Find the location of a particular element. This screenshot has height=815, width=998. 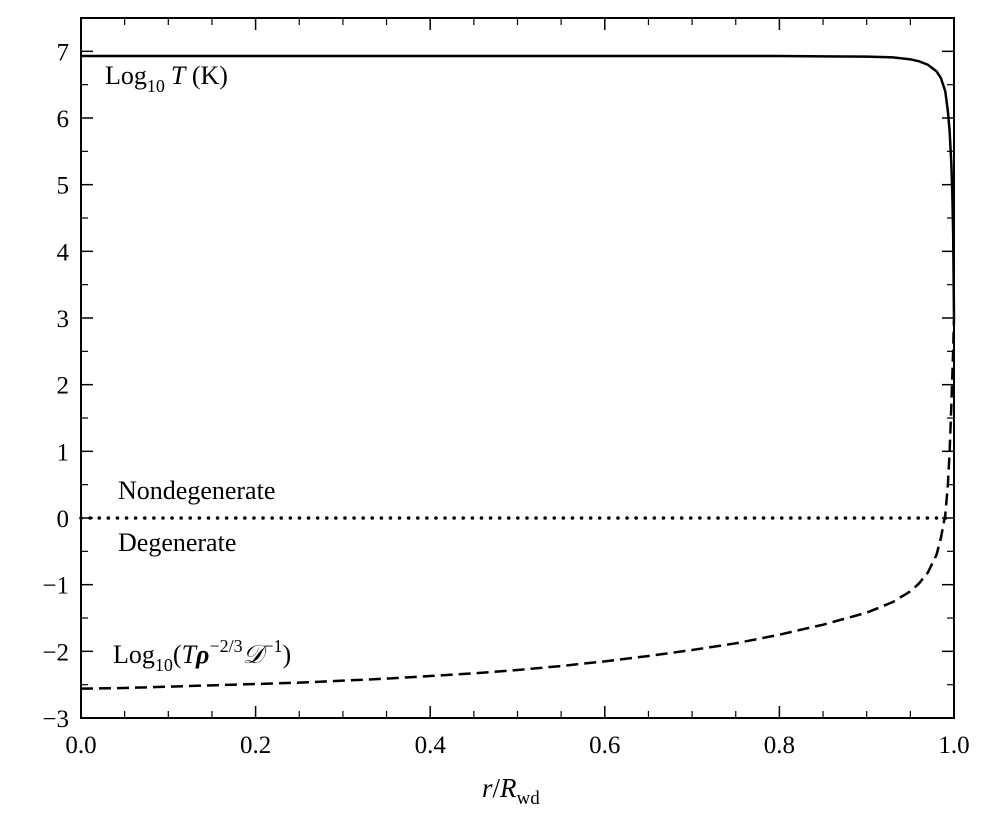

y-tick-label: 1 is located at coordinates (63, 452).